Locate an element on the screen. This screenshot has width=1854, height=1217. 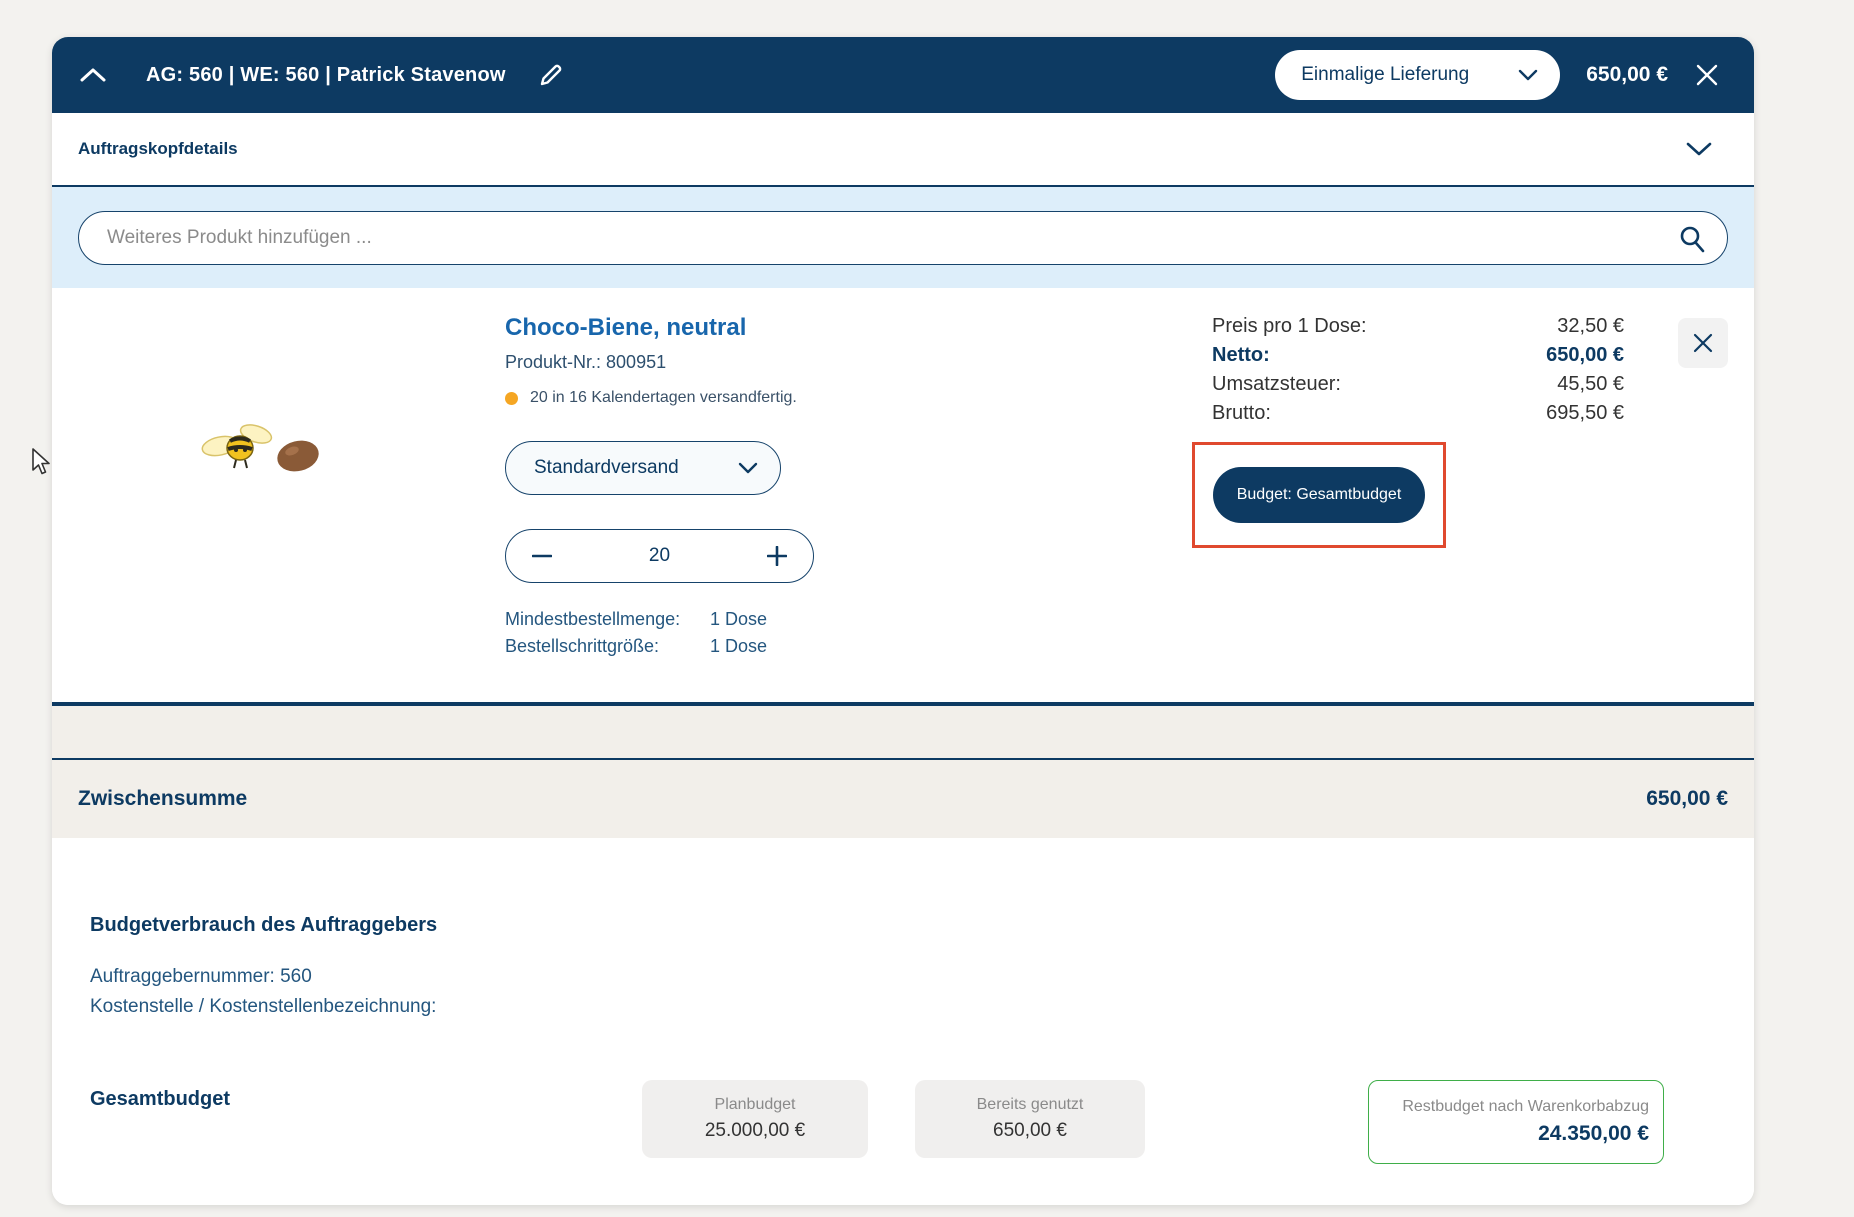
quantity-stepper: 20 is located at coordinates (659, 556).